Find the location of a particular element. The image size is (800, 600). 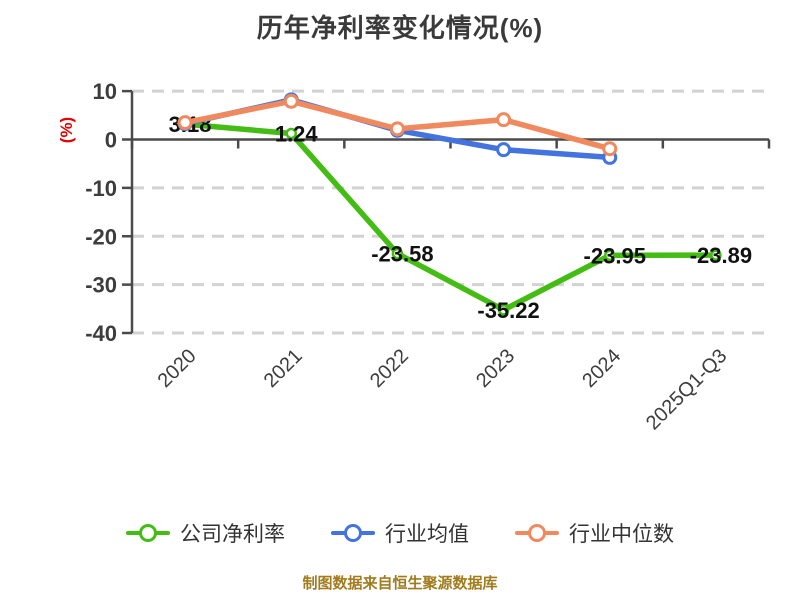

value-label: -23.89 is located at coordinates (721, 255).